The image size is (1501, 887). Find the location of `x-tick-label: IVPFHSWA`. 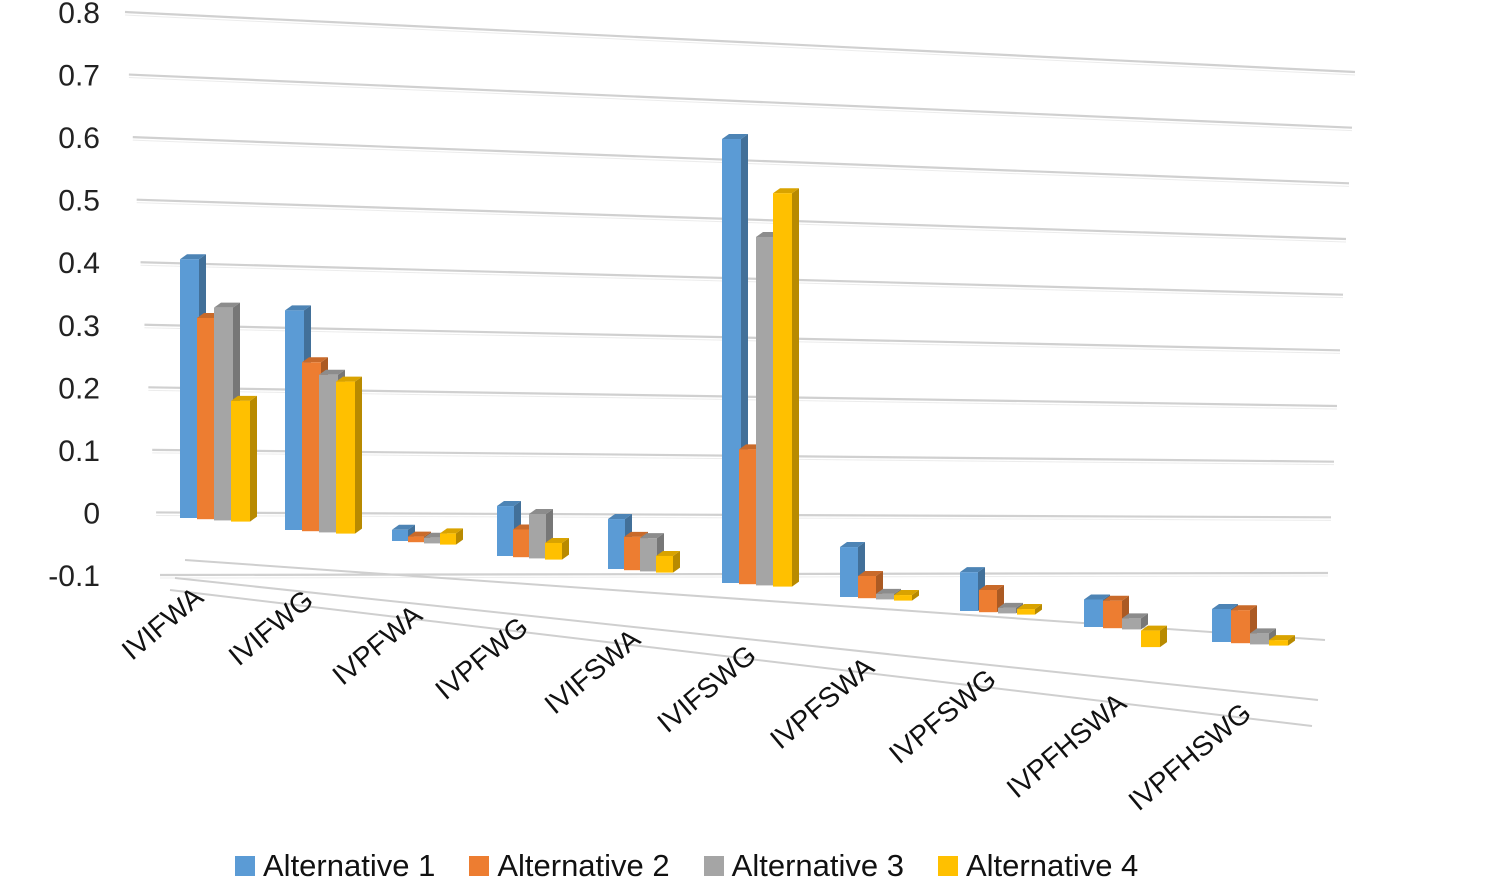

x-tick-label: IVPFHSWA is located at coordinates (1066, 745).